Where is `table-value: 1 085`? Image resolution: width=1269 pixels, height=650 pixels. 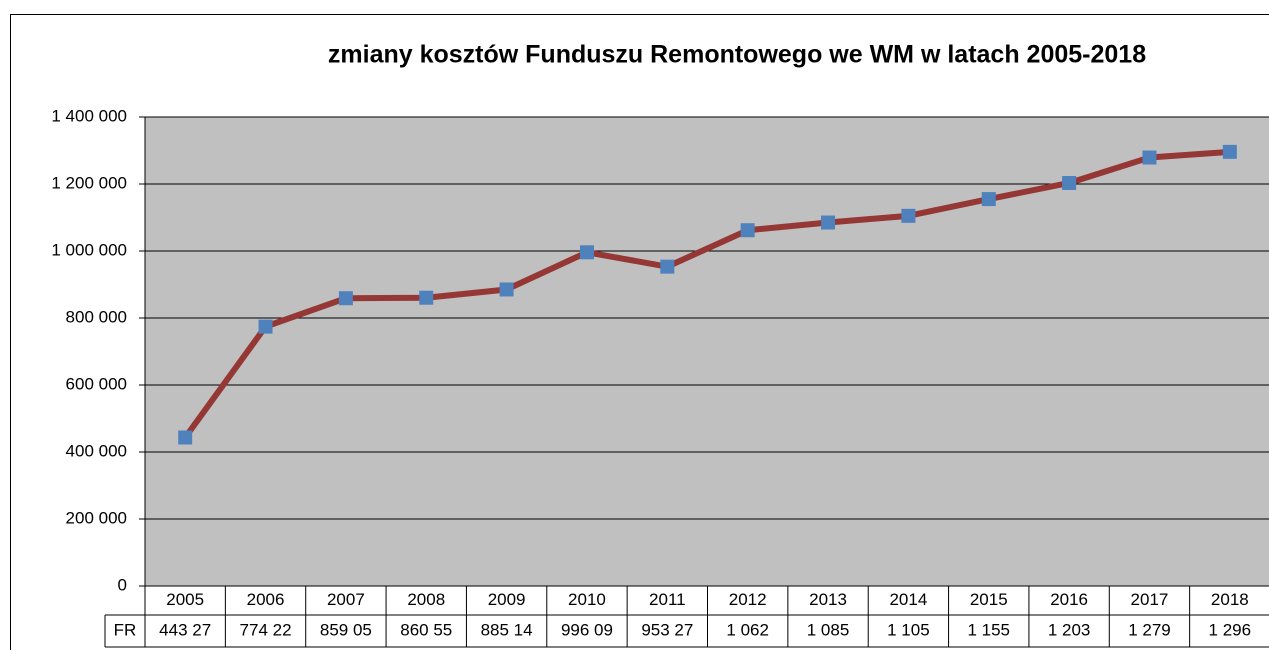
table-value: 1 085 is located at coordinates (828, 629).